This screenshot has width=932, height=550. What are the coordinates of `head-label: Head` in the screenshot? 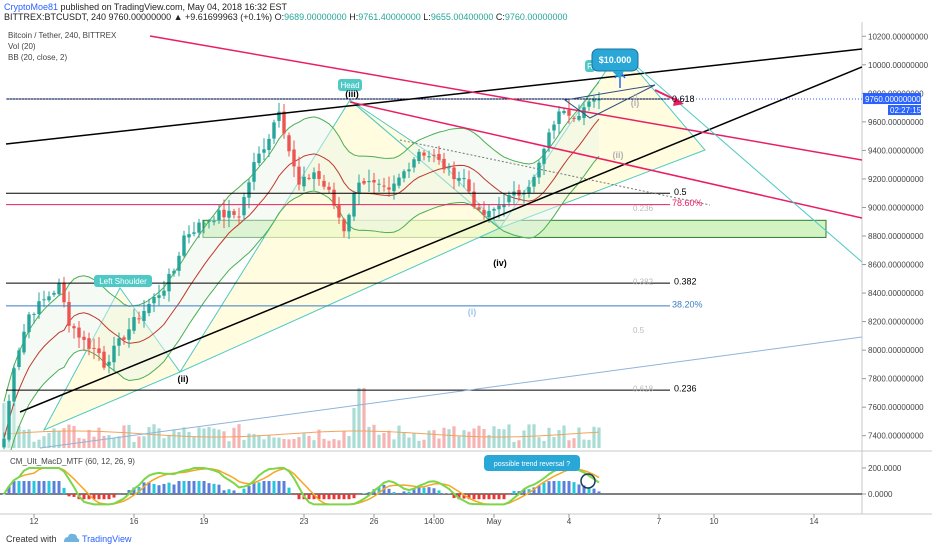 It's located at (350, 85).